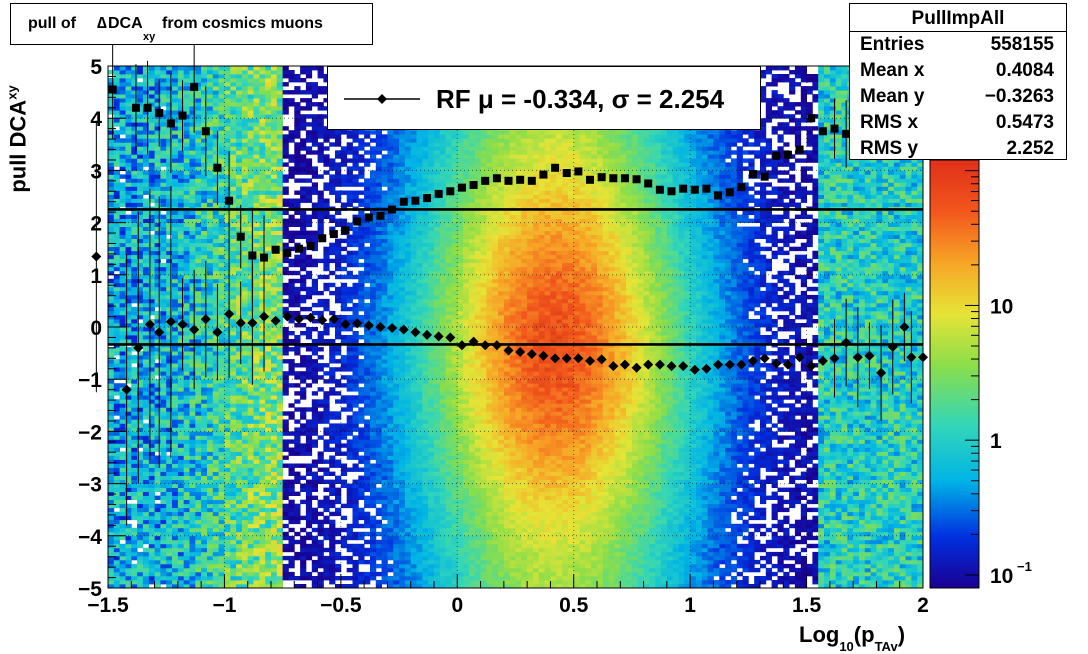 The height and width of the screenshot is (654, 1088). I want to click on x-axis-title: Log10(pTAv), so click(852, 638).